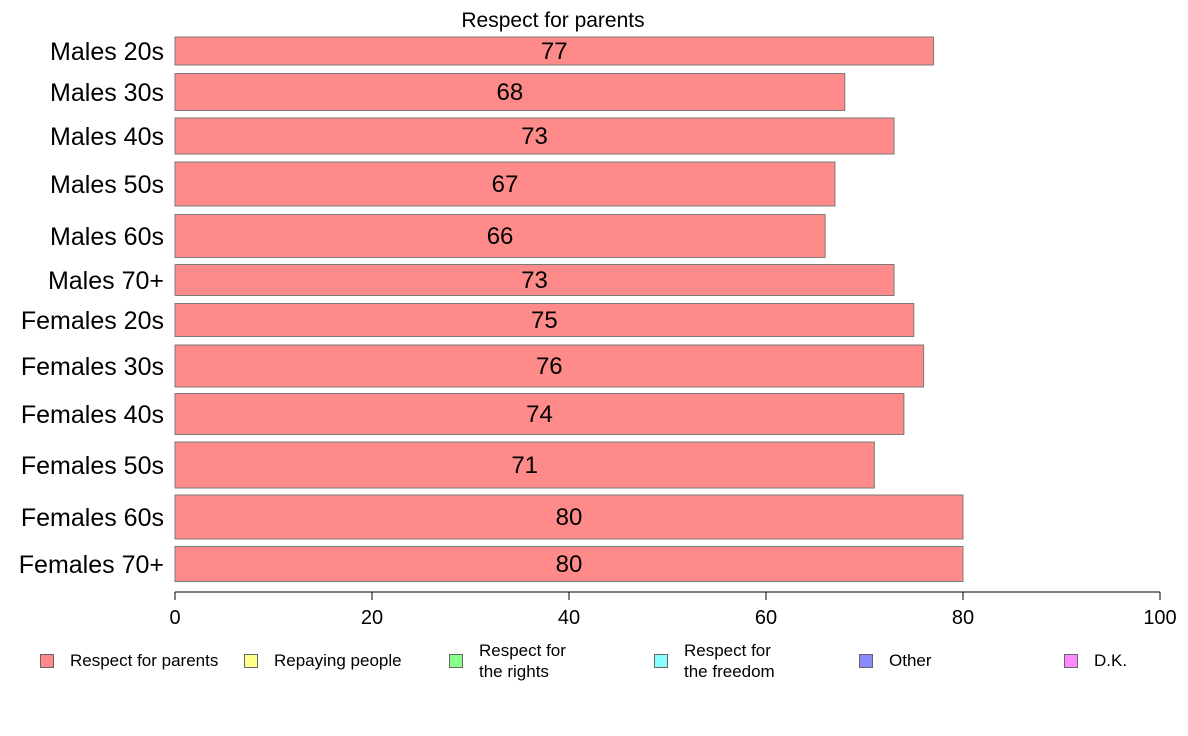 Image resolution: width=1188 pixels, height=736 pixels. I want to click on legend-label: Repaying people, so click(338, 660).